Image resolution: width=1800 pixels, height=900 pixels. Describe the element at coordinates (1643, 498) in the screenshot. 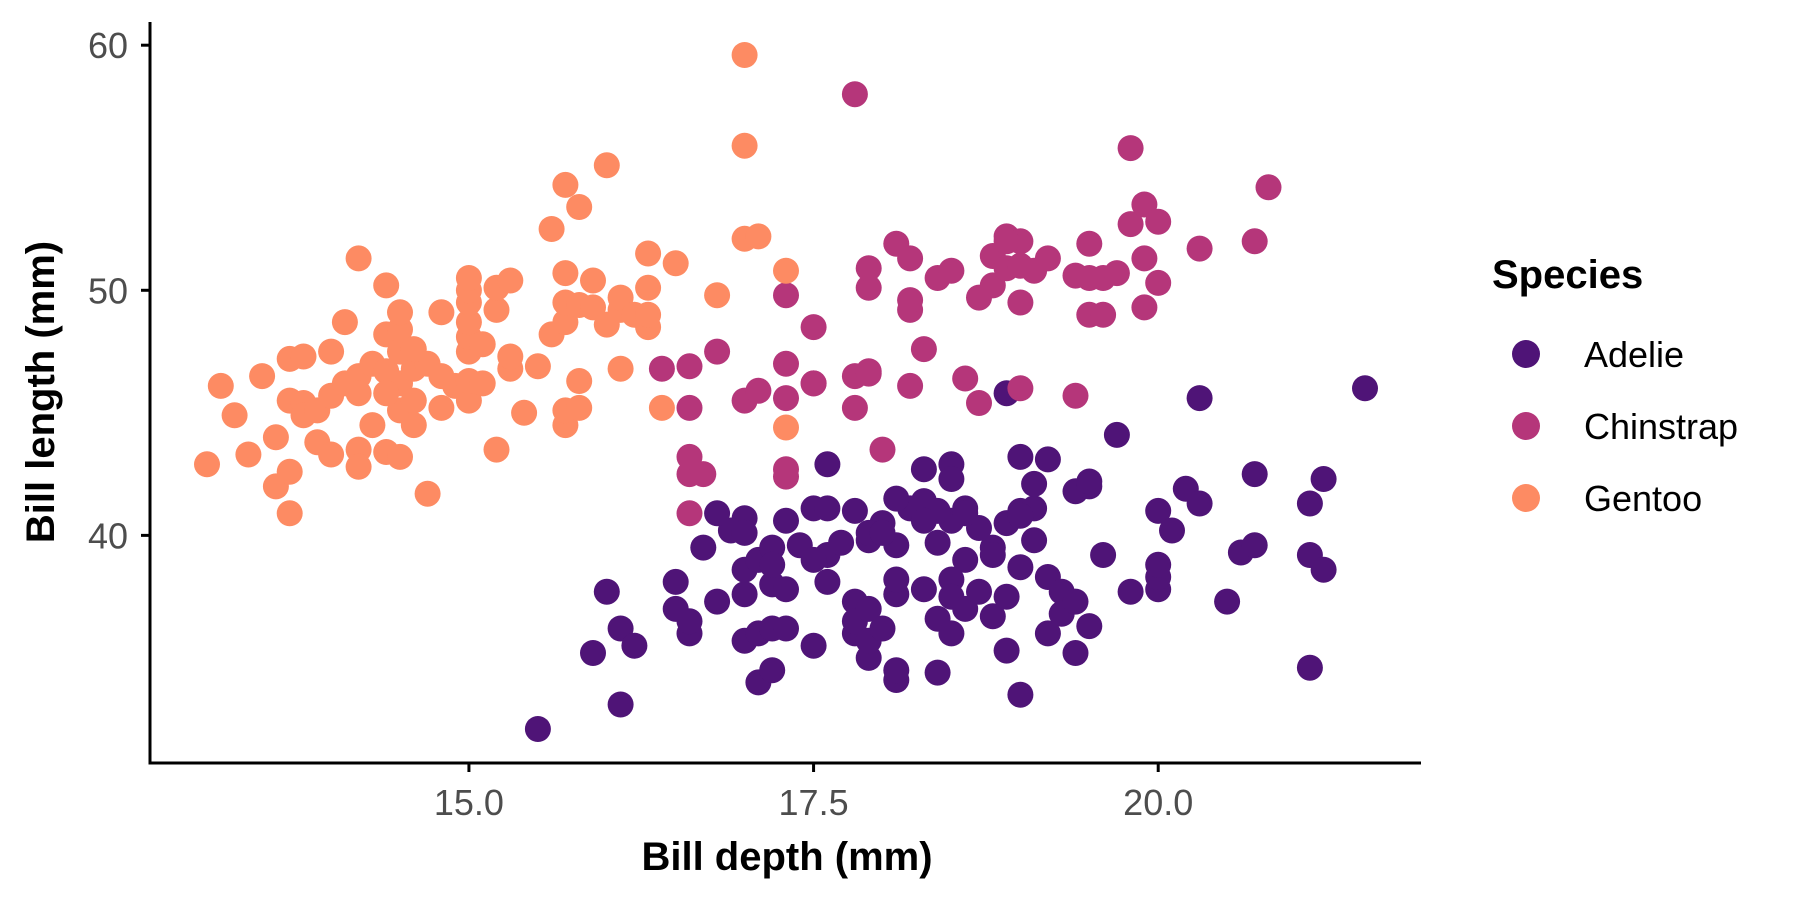

I see `legend-label-gentoo: Gentoo` at that location.